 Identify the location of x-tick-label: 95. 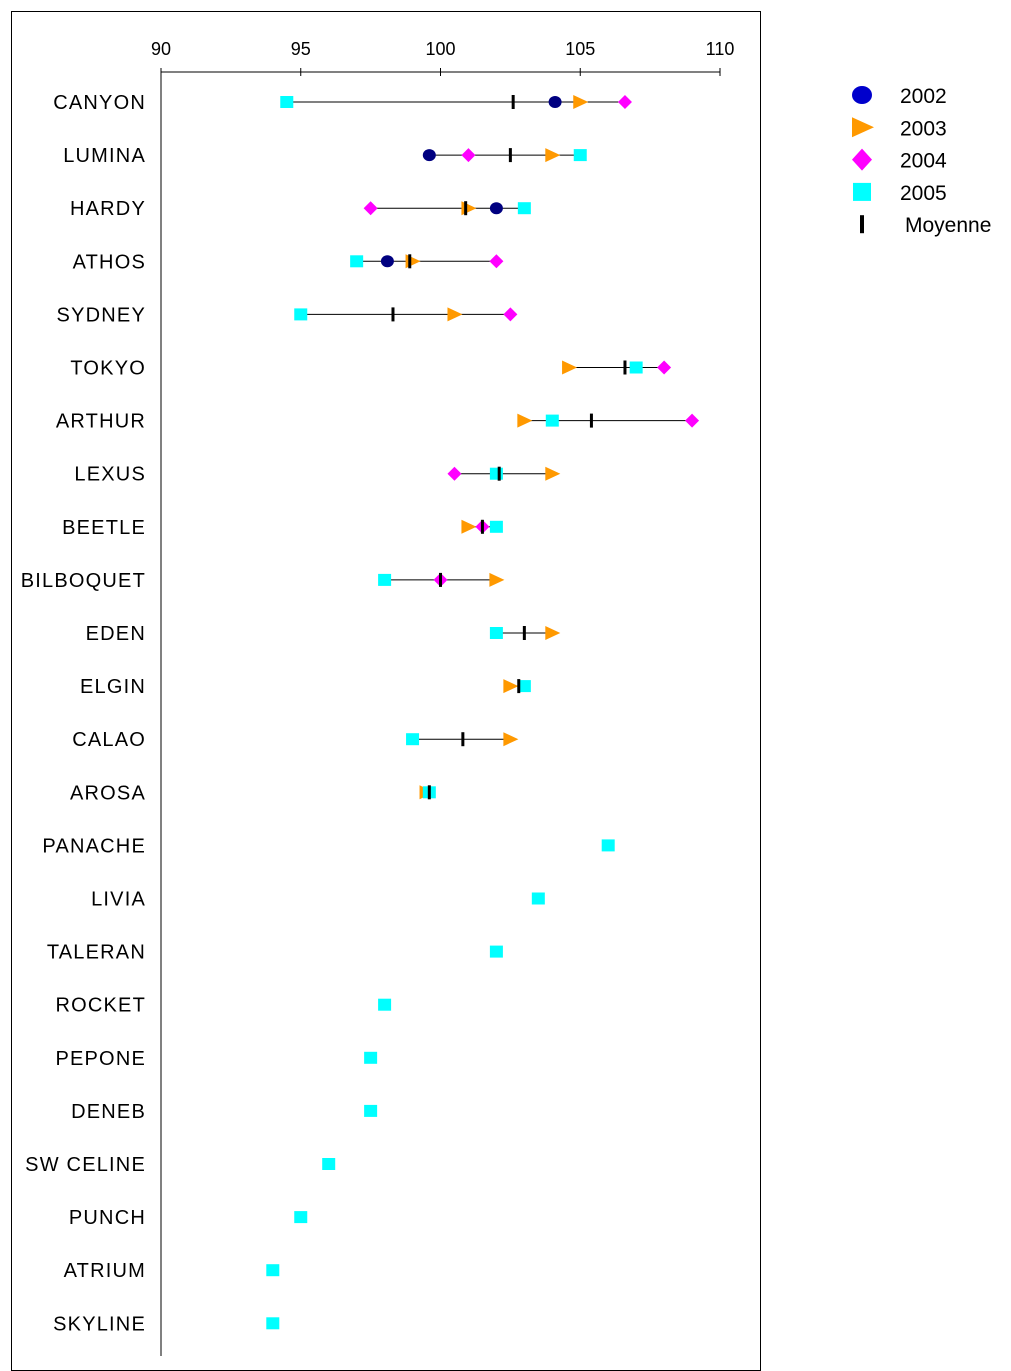
(301, 49).